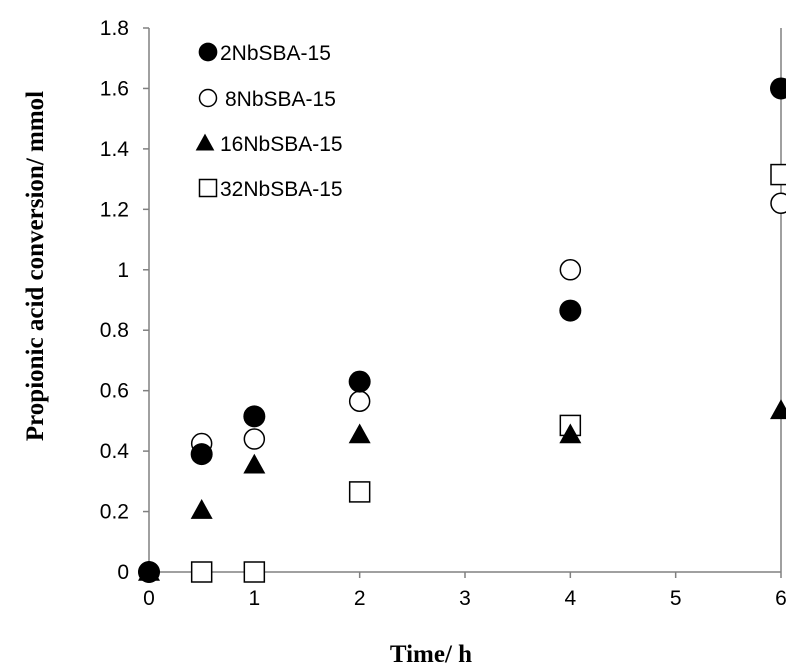 Image resolution: width=786 pixels, height=666 pixels. I want to click on legend-item: 16NbSBA-15, so click(269, 144).